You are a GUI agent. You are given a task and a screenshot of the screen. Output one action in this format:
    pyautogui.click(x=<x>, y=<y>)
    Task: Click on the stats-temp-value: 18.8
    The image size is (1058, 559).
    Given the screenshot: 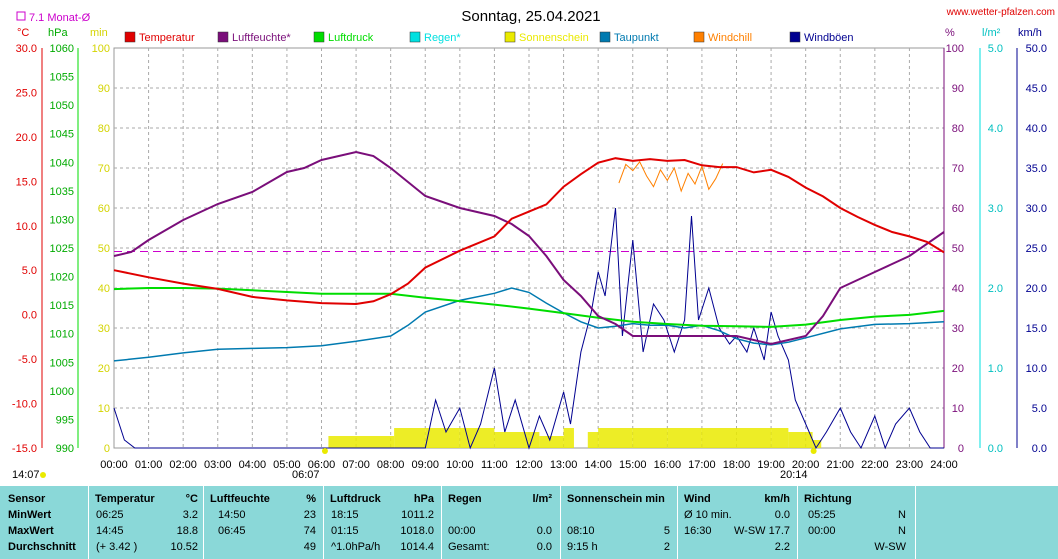 What is the action you would take?
    pyautogui.click(x=187, y=531)
    